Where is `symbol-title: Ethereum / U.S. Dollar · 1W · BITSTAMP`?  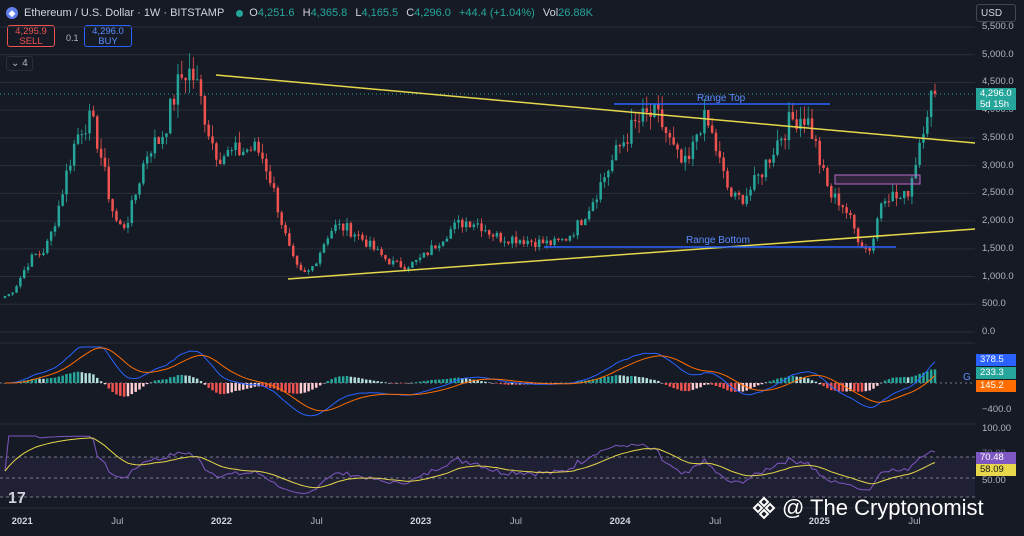
symbol-title: Ethereum / U.S. Dollar · 1W · BITSTAMP is located at coordinates (124, 13).